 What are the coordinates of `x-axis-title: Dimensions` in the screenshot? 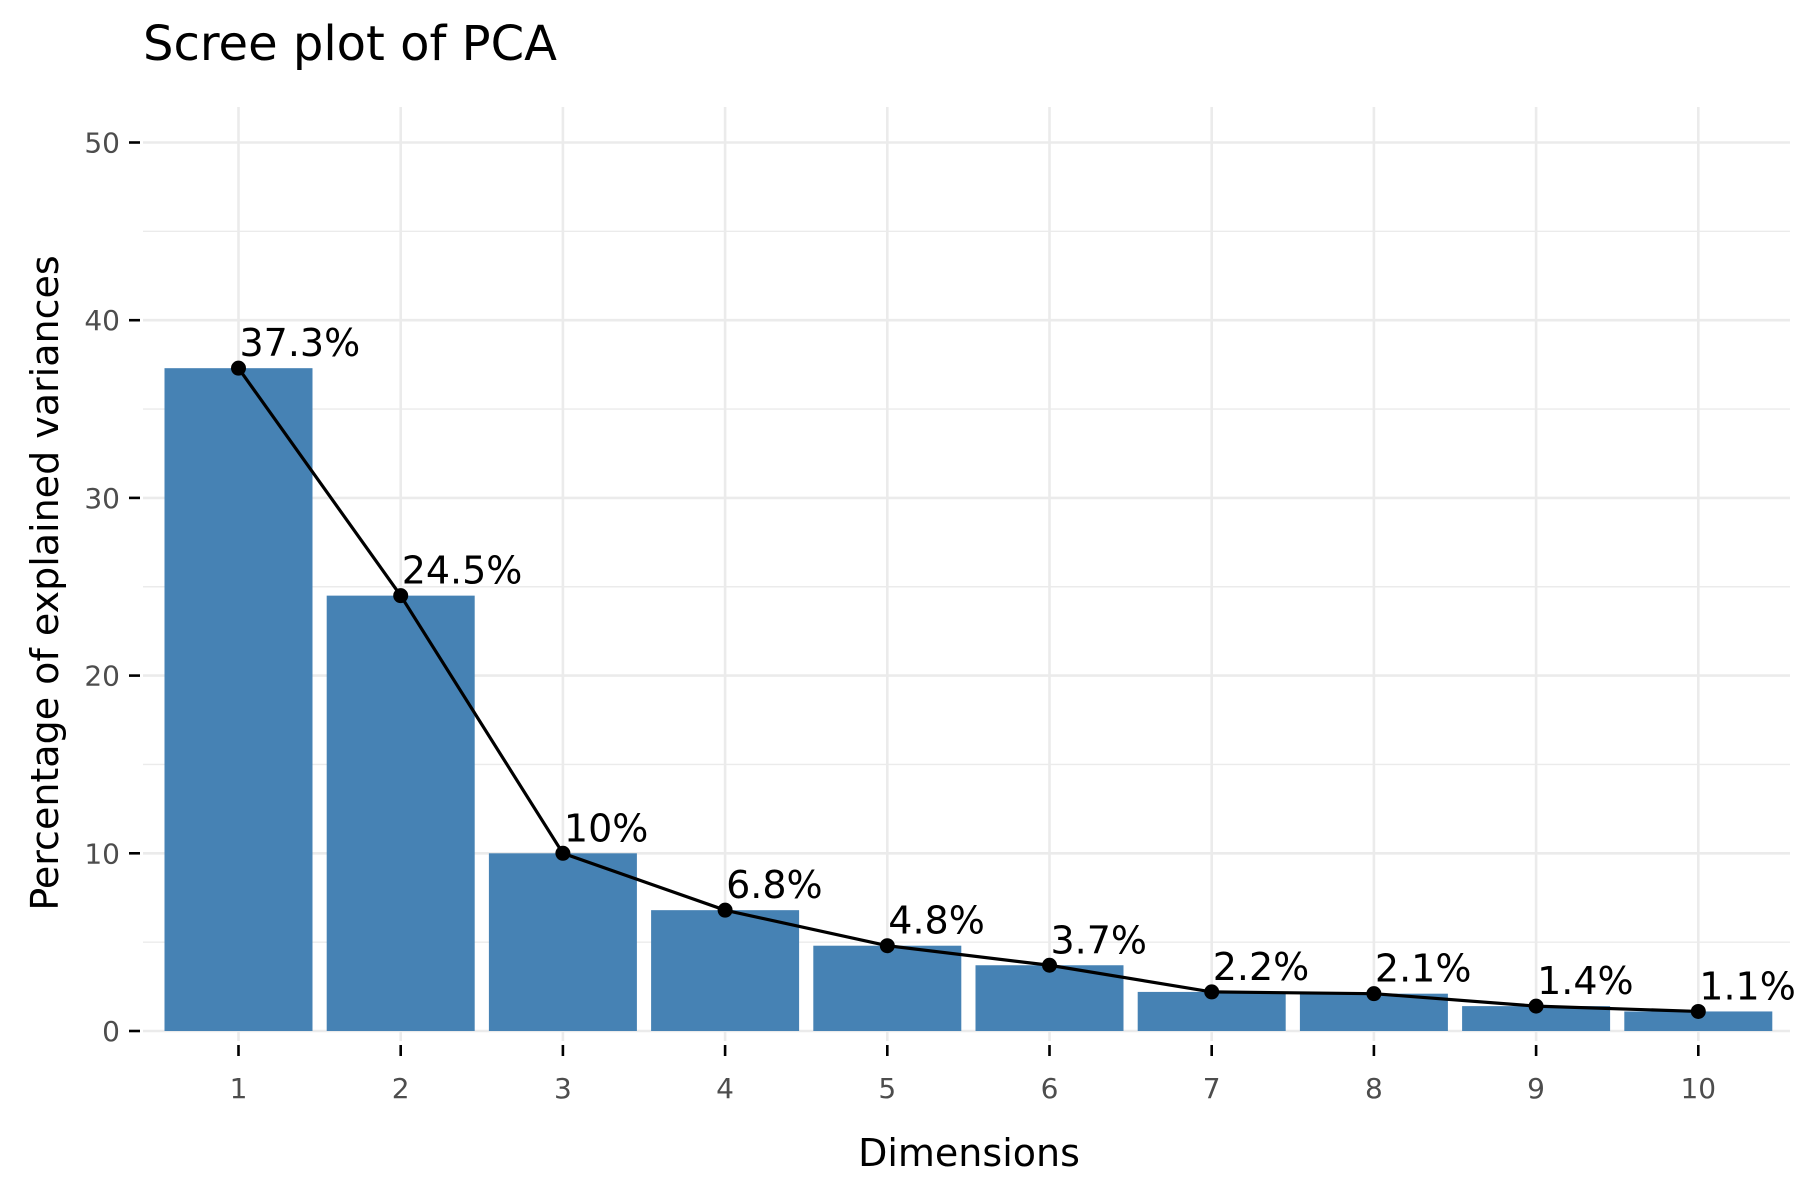 It's located at (969, 1153).